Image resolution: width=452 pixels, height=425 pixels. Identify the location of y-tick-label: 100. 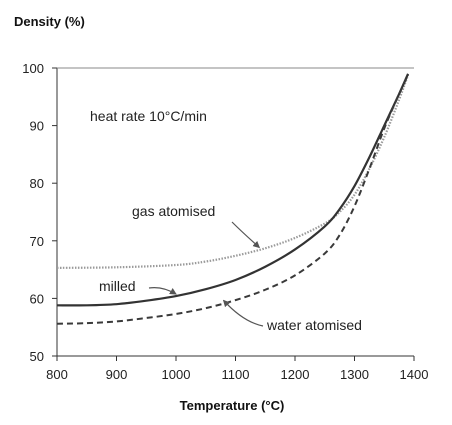
(33, 68).